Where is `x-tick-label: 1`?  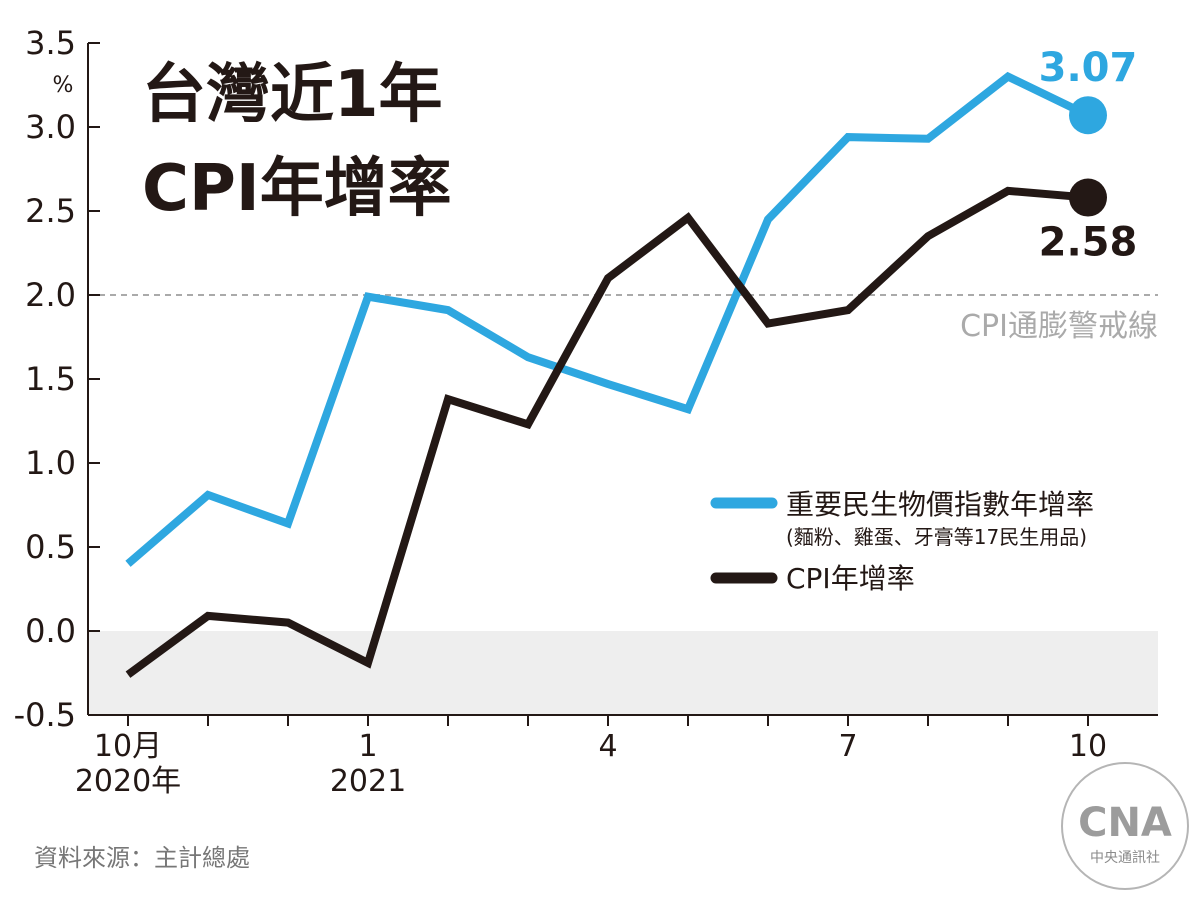 x-tick-label: 1 is located at coordinates (367, 746).